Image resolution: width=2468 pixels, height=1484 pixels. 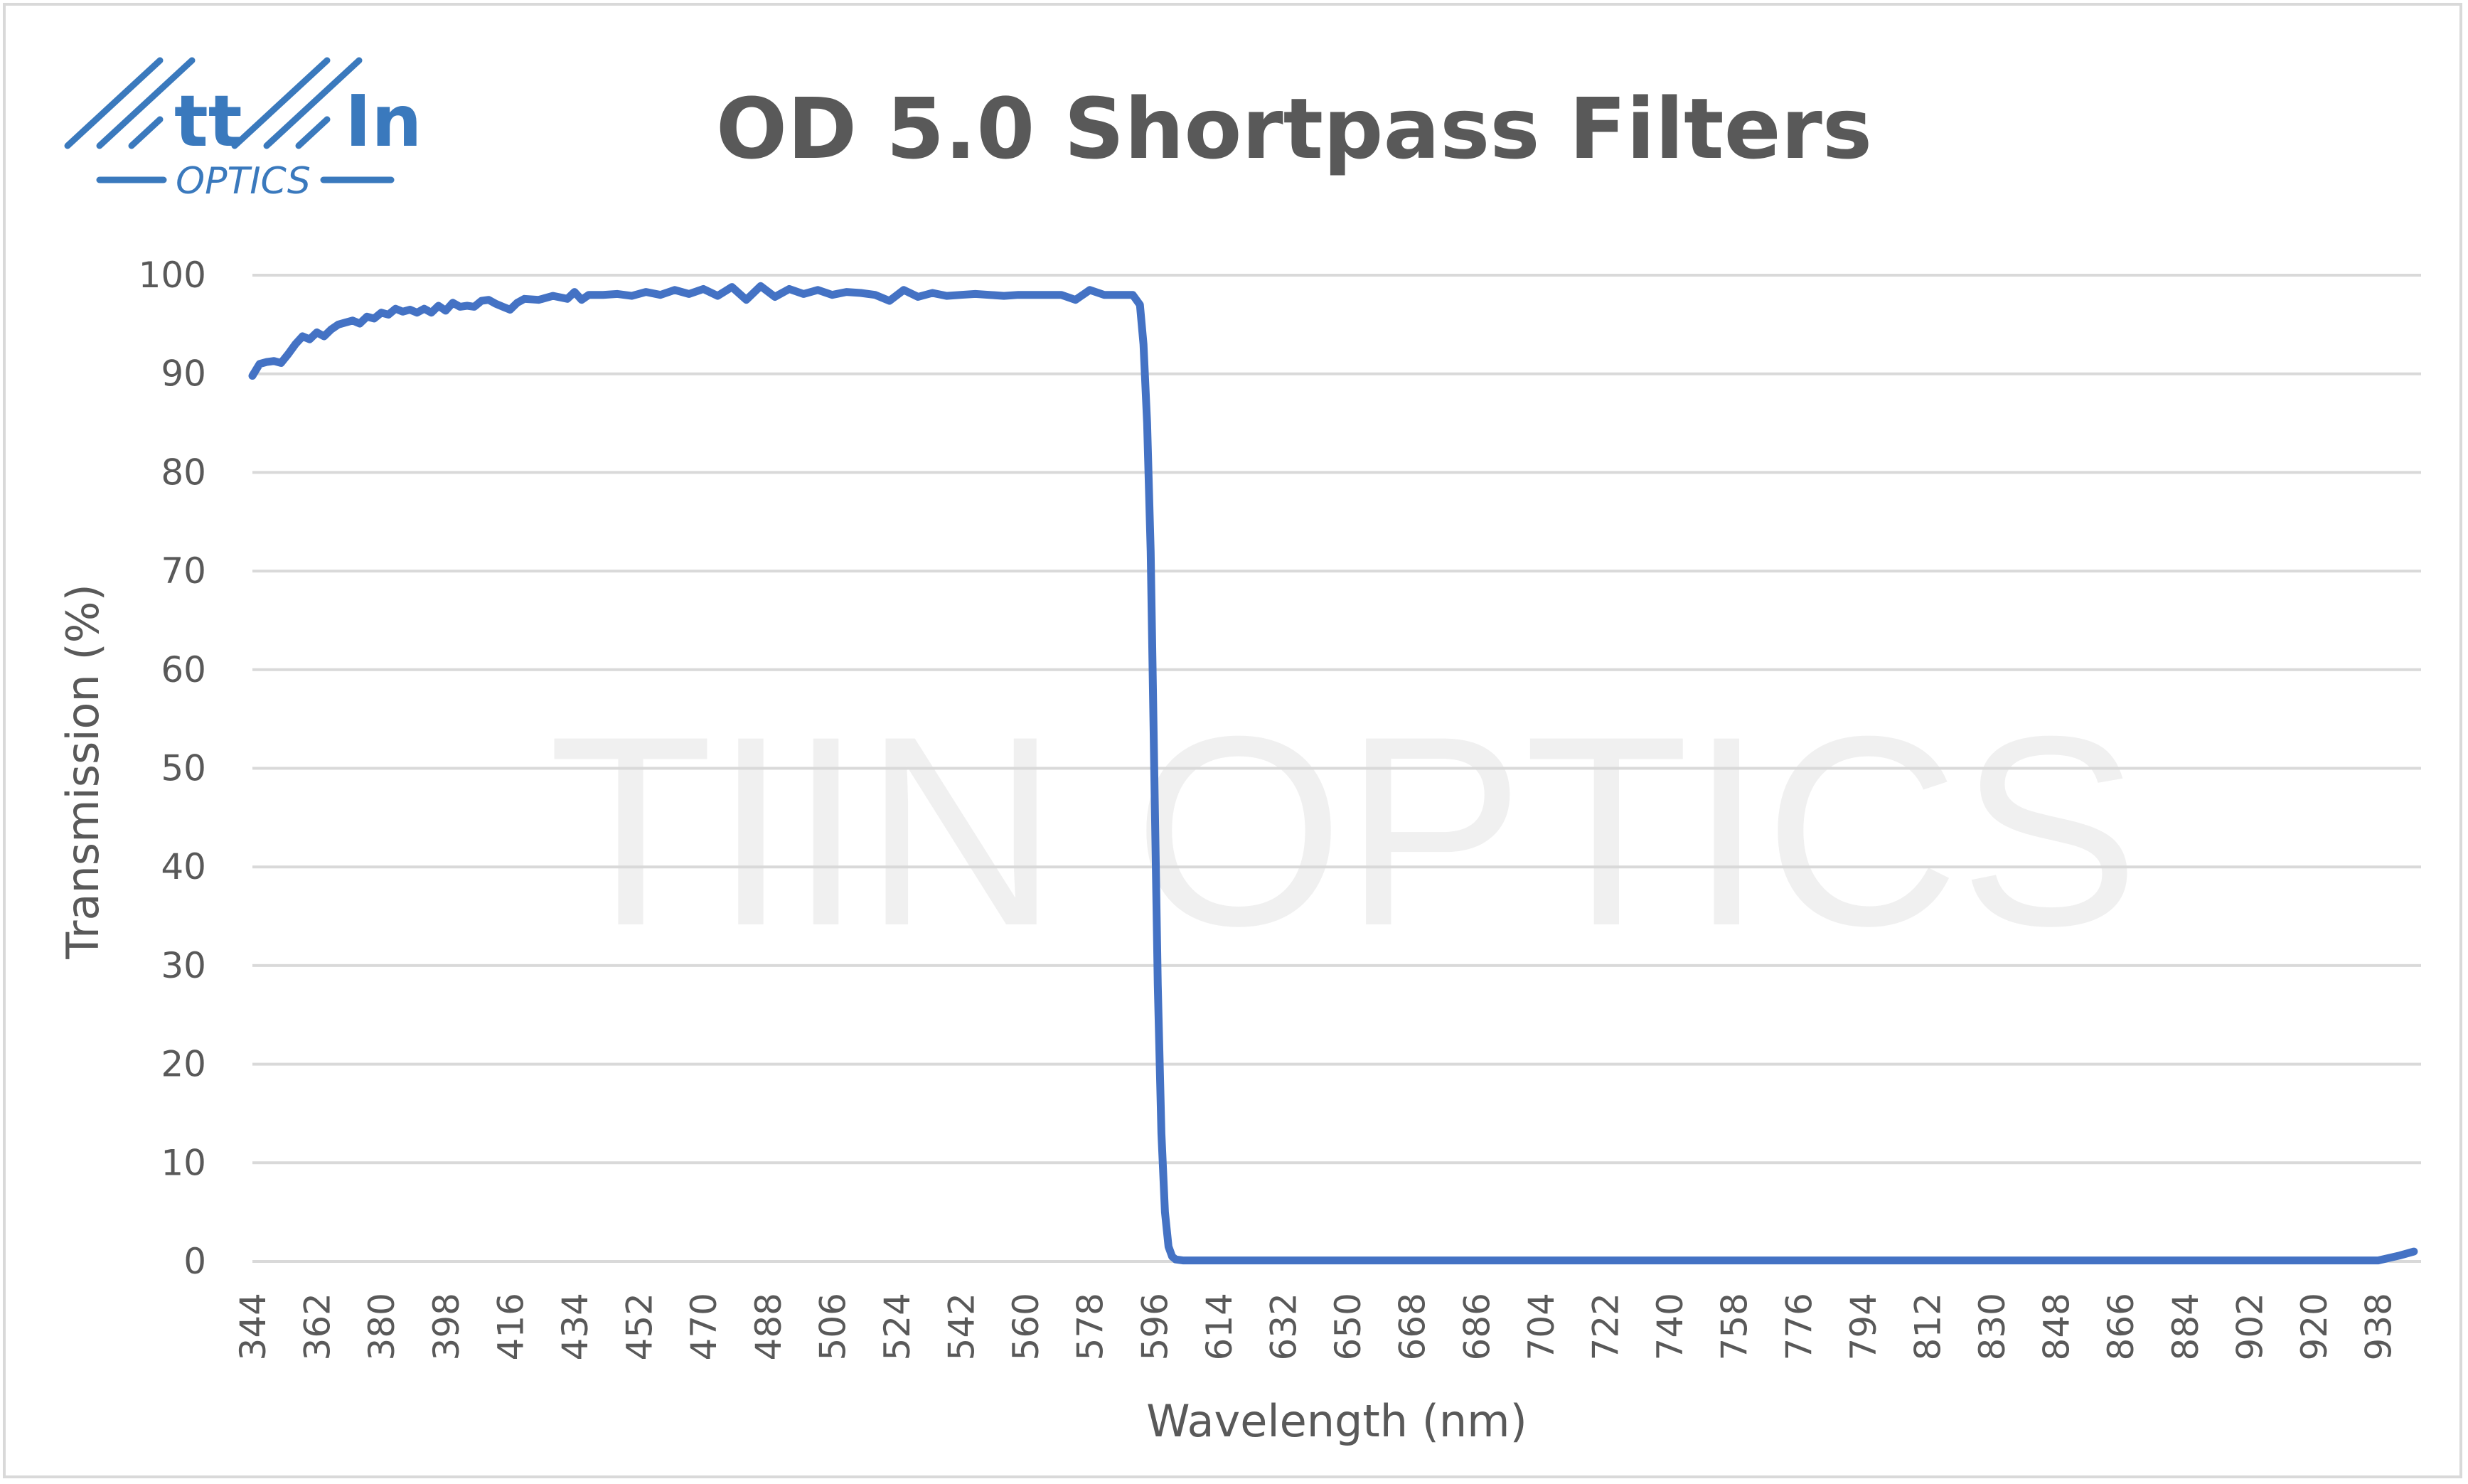 What do you see at coordinates (447, 1326) in the screenshot?
I see `x-tick-label: 398` at bounding box center [447, 1326].